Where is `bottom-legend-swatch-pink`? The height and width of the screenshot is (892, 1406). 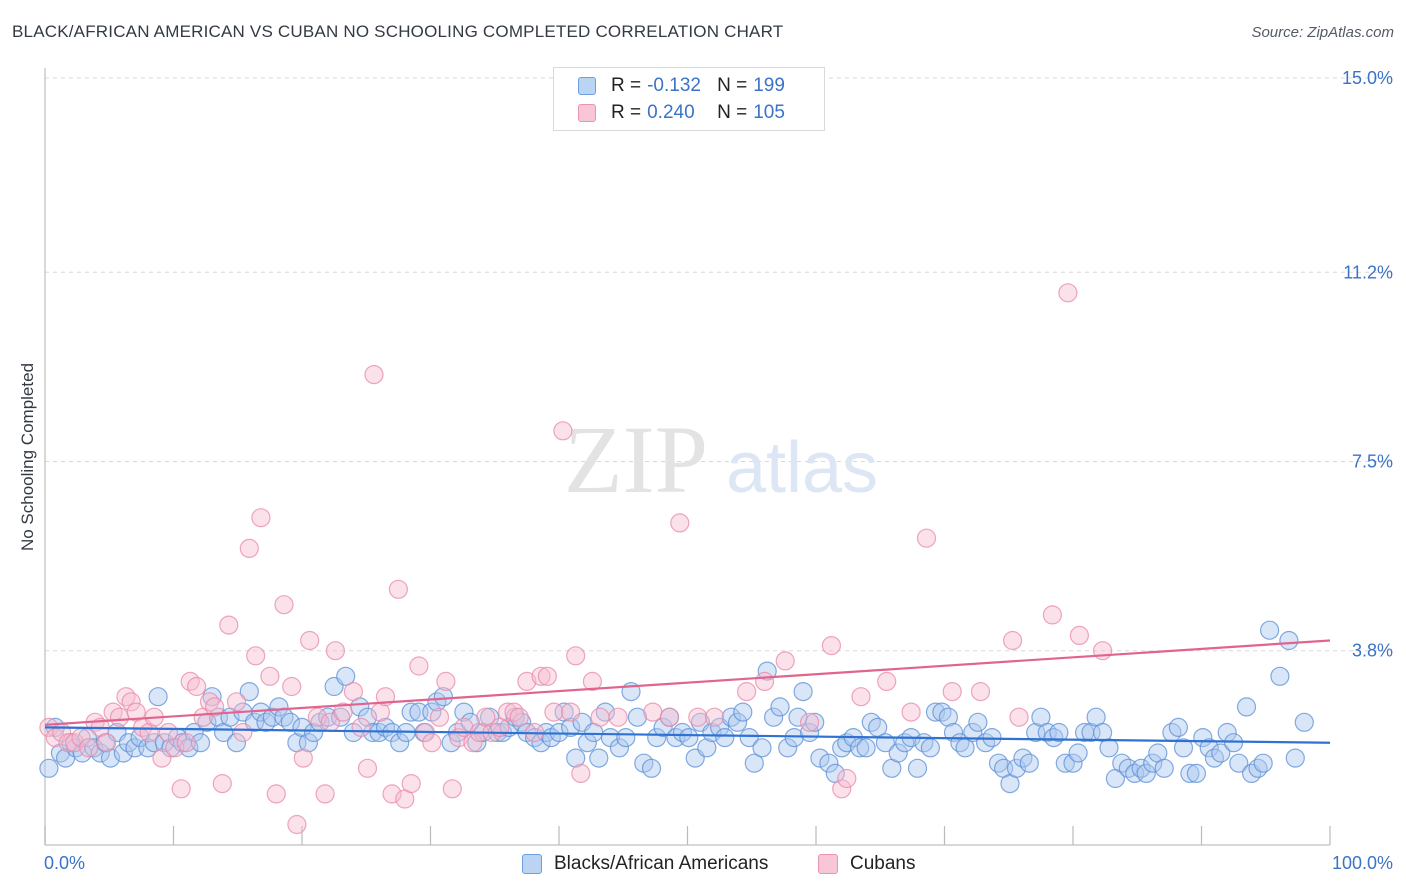 bottom-legend-swatch-pink is located at coordinates (828, 864).